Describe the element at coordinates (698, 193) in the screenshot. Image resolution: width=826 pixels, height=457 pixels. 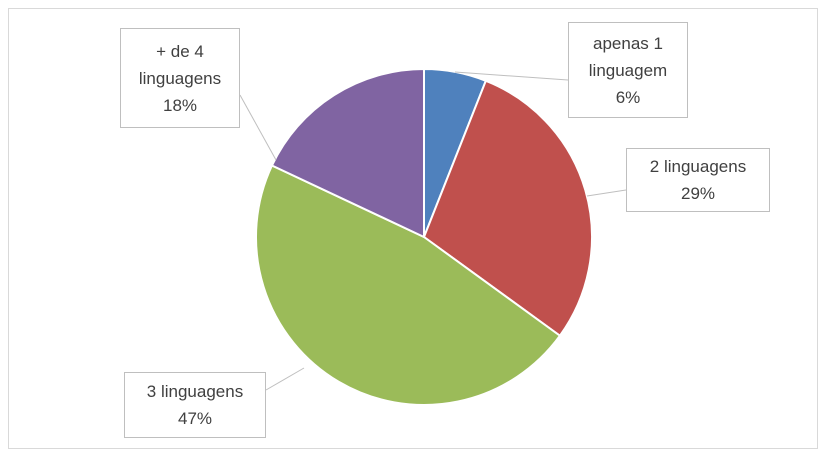
I see `label-value: 29%` at that location.